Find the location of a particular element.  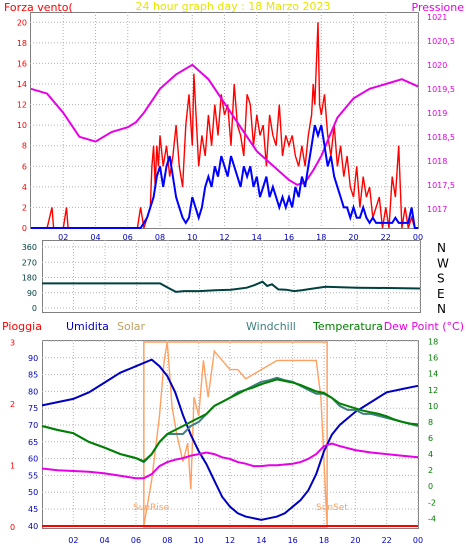

temperature-tick-label: 6 is located at coordinates (430, 438).